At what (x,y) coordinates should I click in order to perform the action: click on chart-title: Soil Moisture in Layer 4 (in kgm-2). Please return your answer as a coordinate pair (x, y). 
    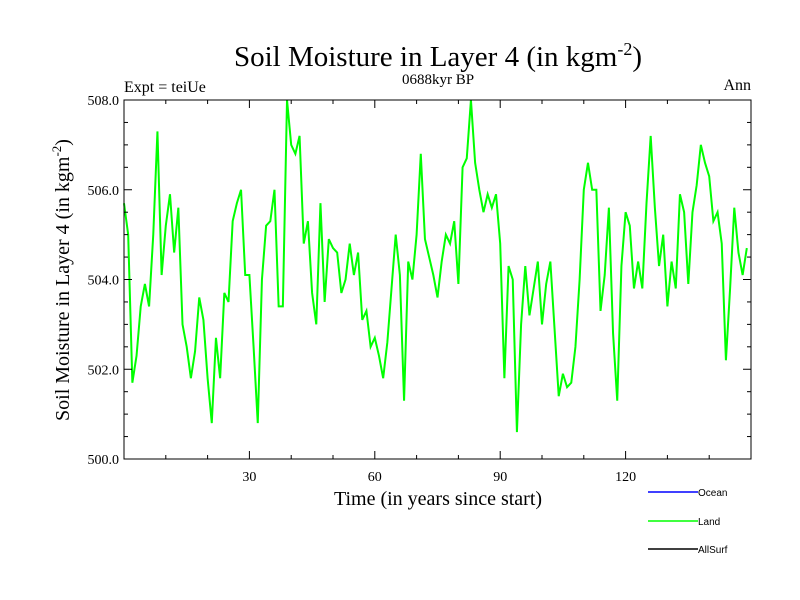
    Looking at the image, I should click on (438, 56).